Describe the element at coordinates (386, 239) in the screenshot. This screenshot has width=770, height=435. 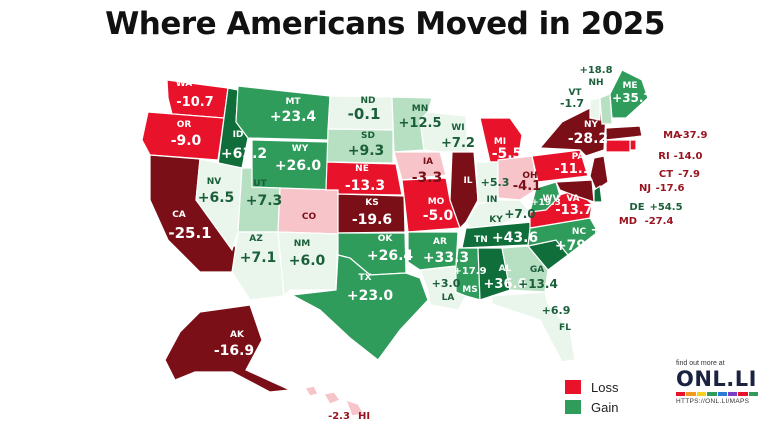
I see `state-code-ok: OK` at that location.